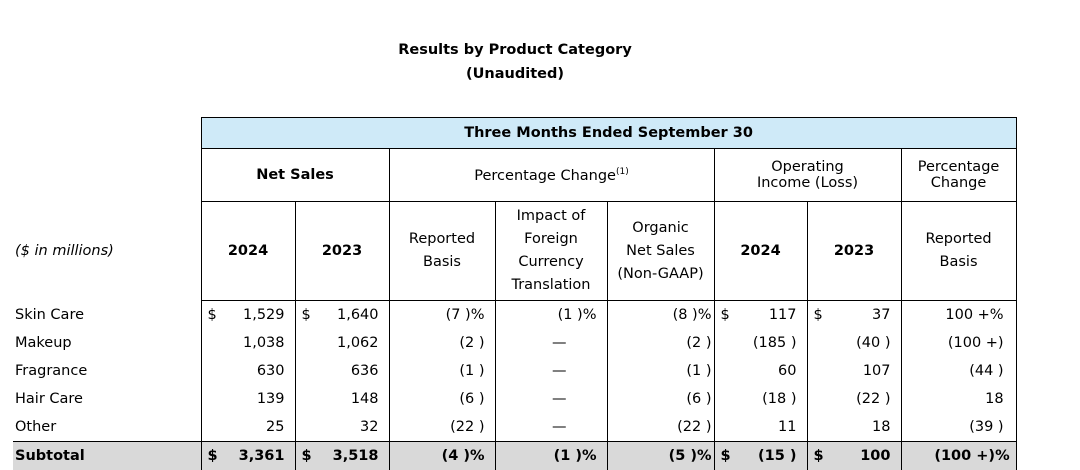 The width and height of the screenshot is (1080, 470). I want to click on report-subtitle: (Unaudited), so click(515, 74).